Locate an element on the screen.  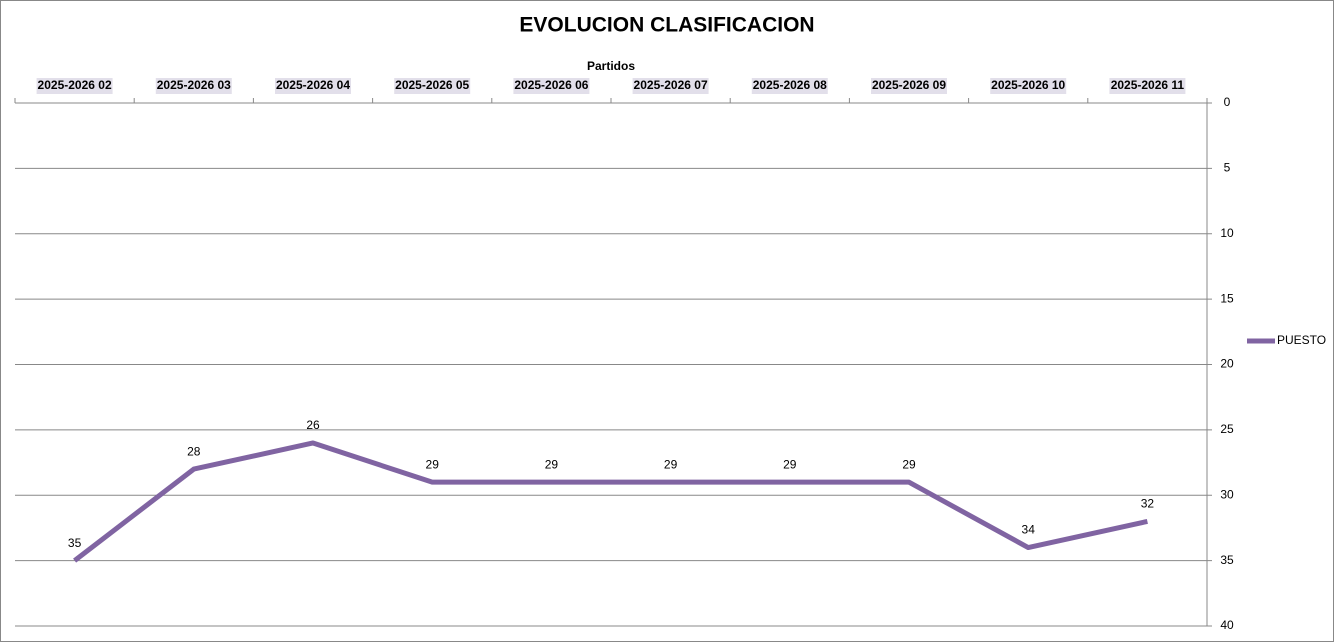
y-tick-label: 15 is located at coordinates (1227, 298).